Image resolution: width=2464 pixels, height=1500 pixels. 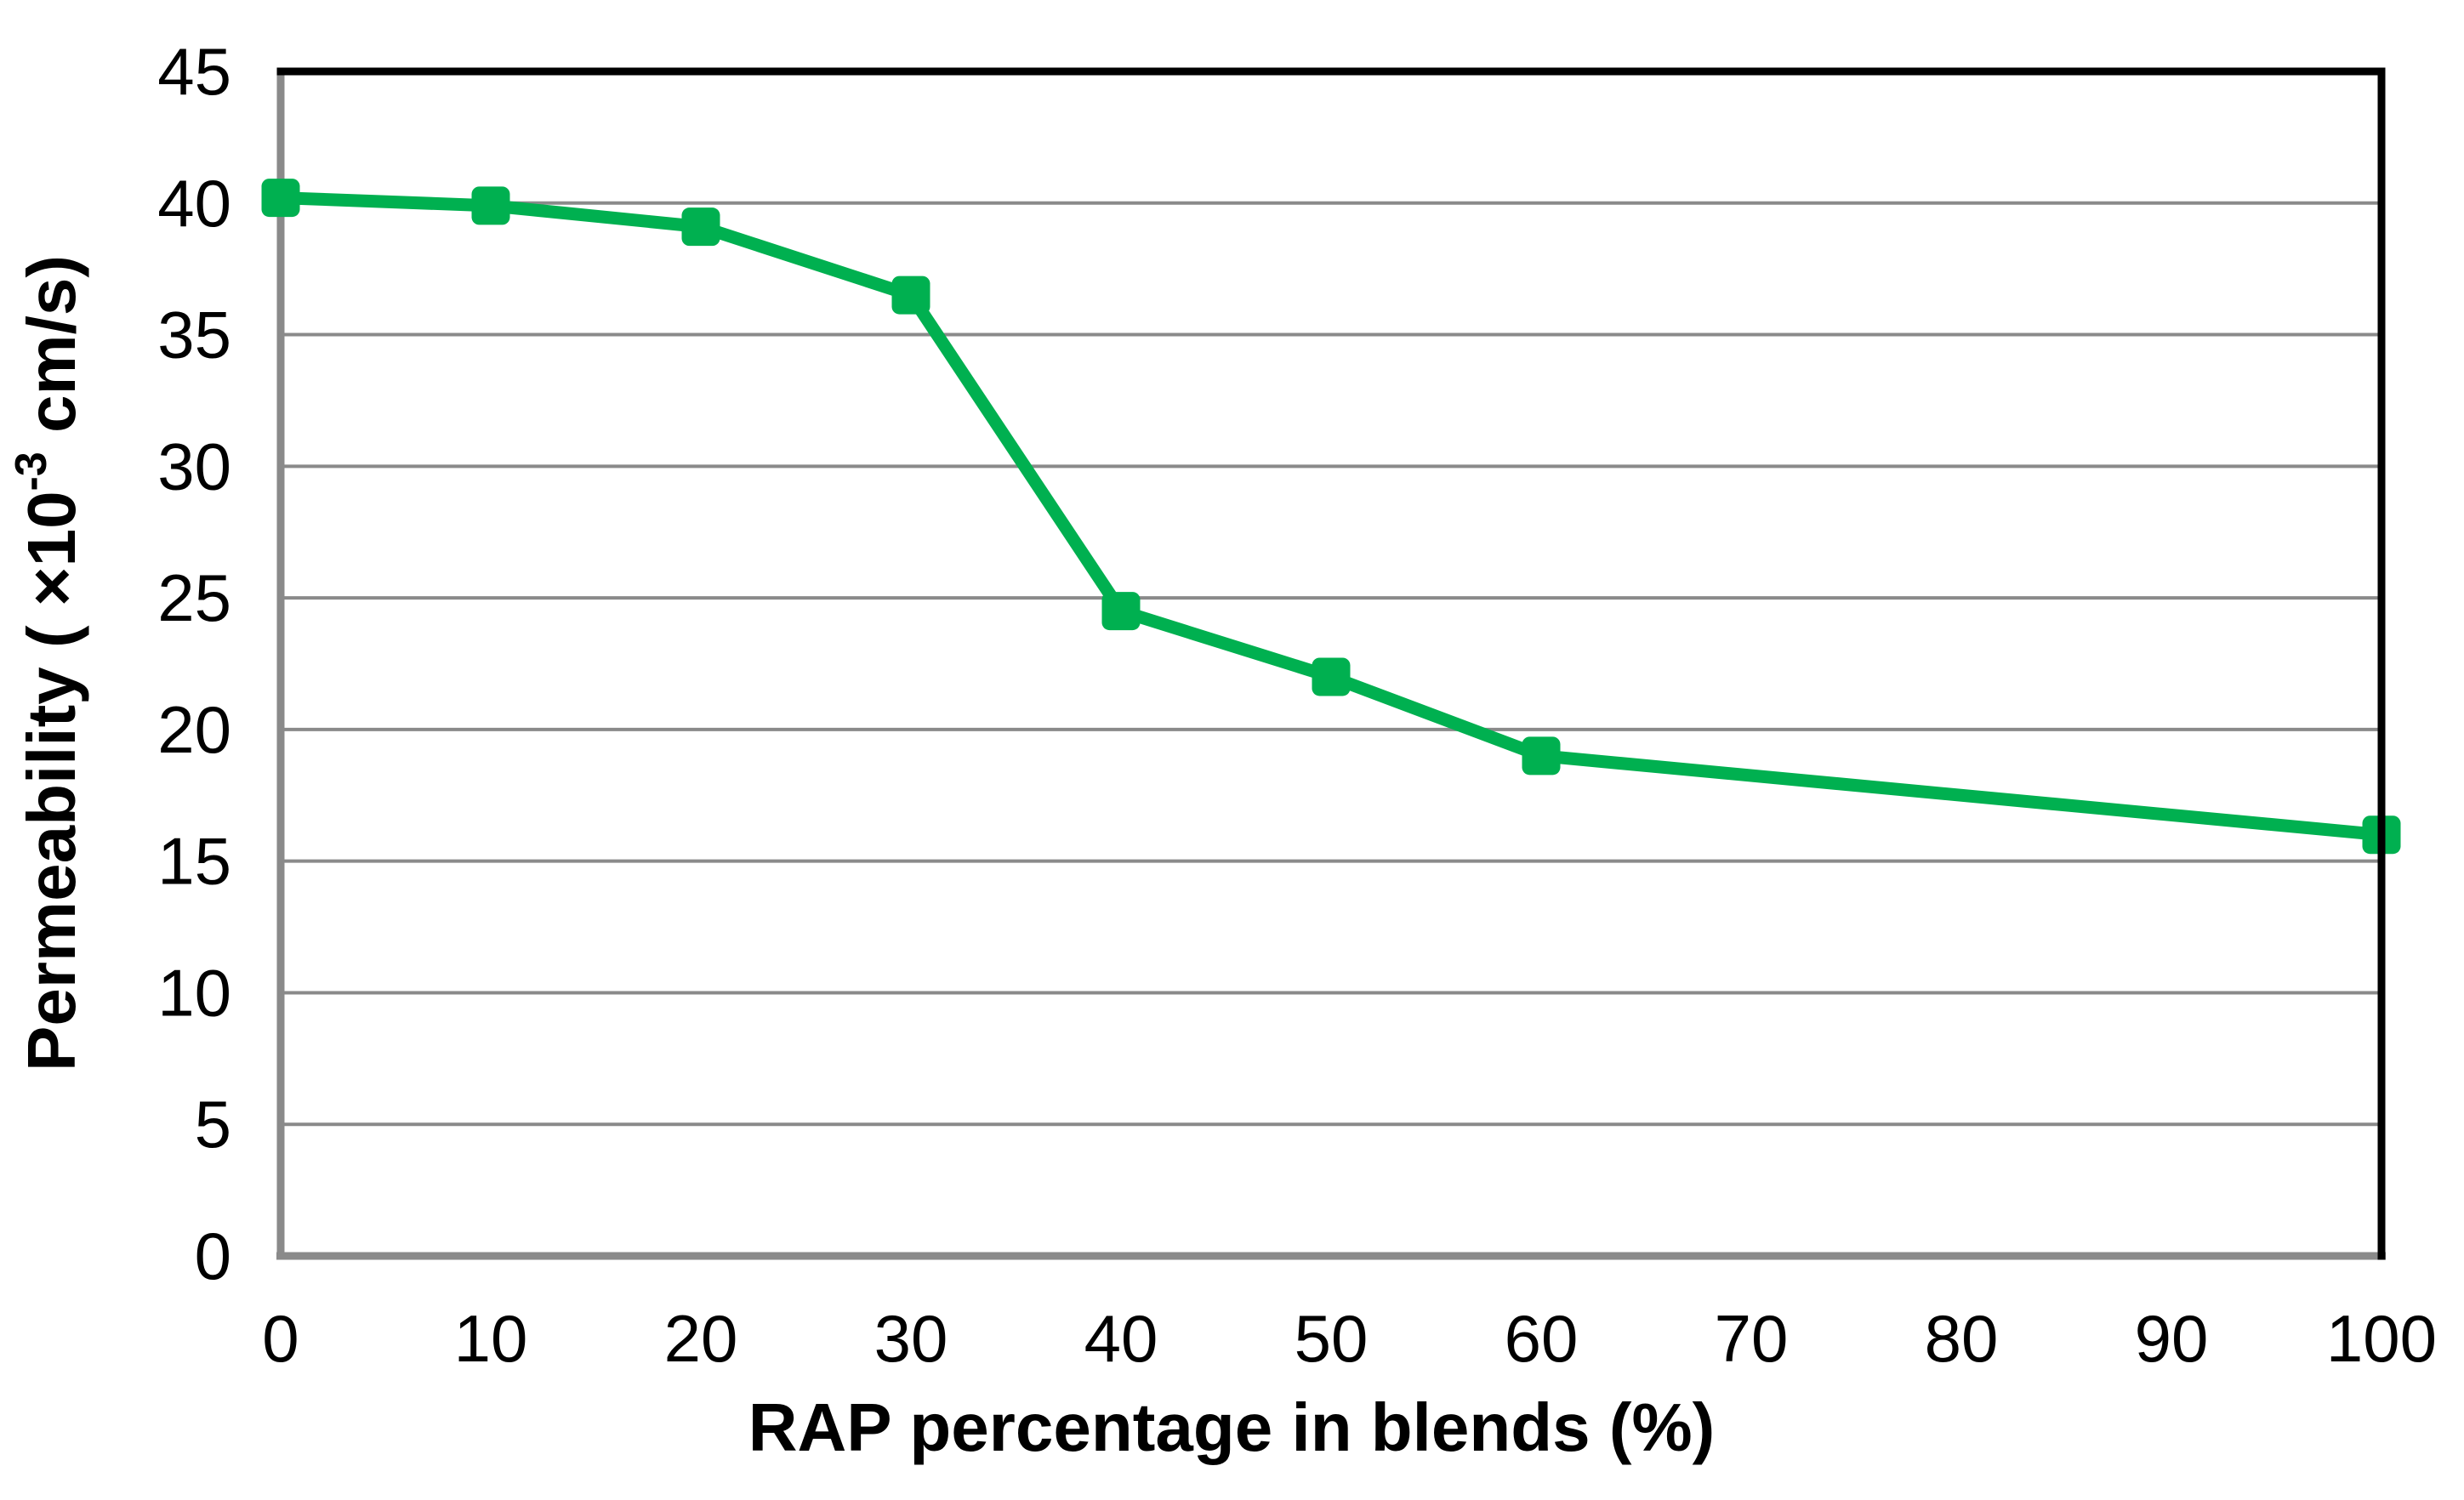 I want to click on x-tick-label-80: 80, so click(x=1962, y=1338).